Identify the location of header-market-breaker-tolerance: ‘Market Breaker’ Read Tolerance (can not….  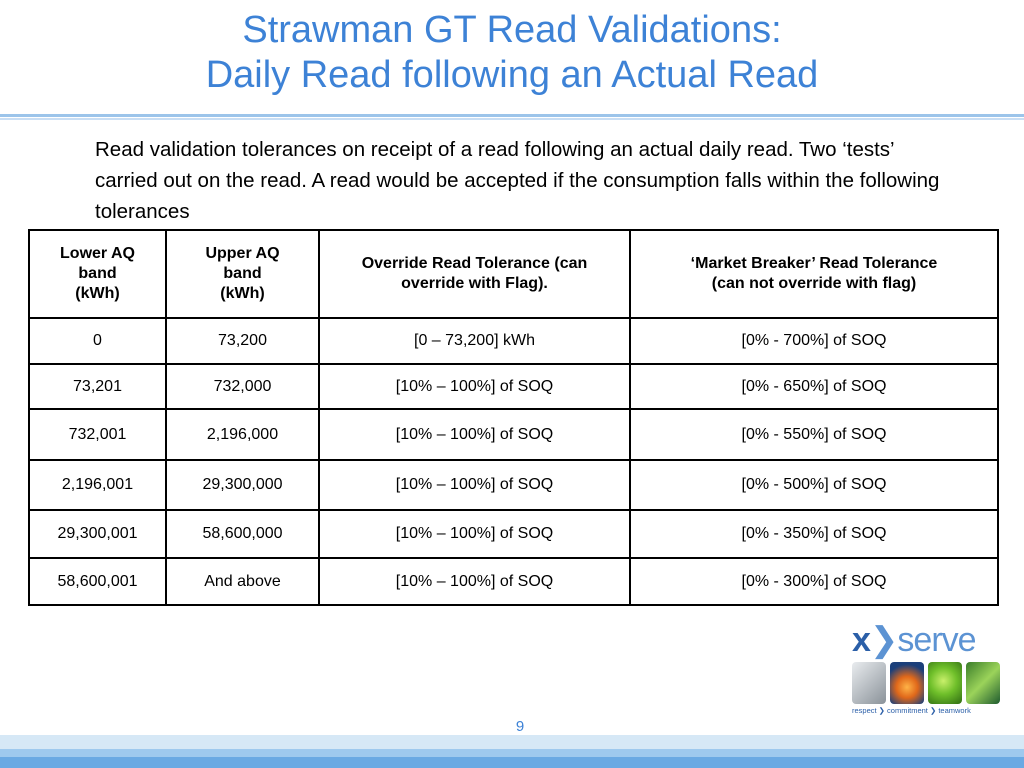
(814, 274).